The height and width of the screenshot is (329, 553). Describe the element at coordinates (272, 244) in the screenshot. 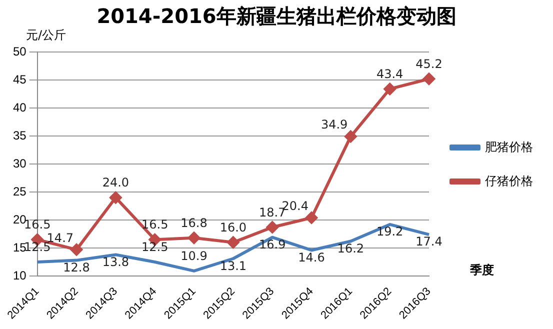

I see `data-label: 16.9` at that location.